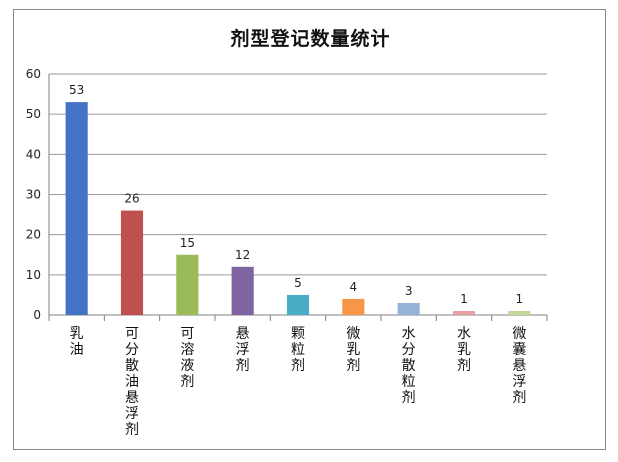 The width and height of the screenshot is (618, 462). I want to click on category-label: 颗粒剂, so click(298, 350).